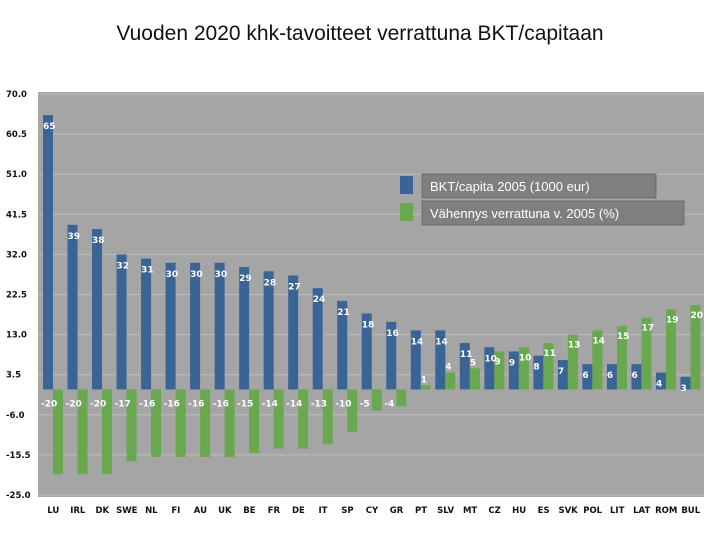  I want to click on bar-gdp-lu, so click(48, 252).